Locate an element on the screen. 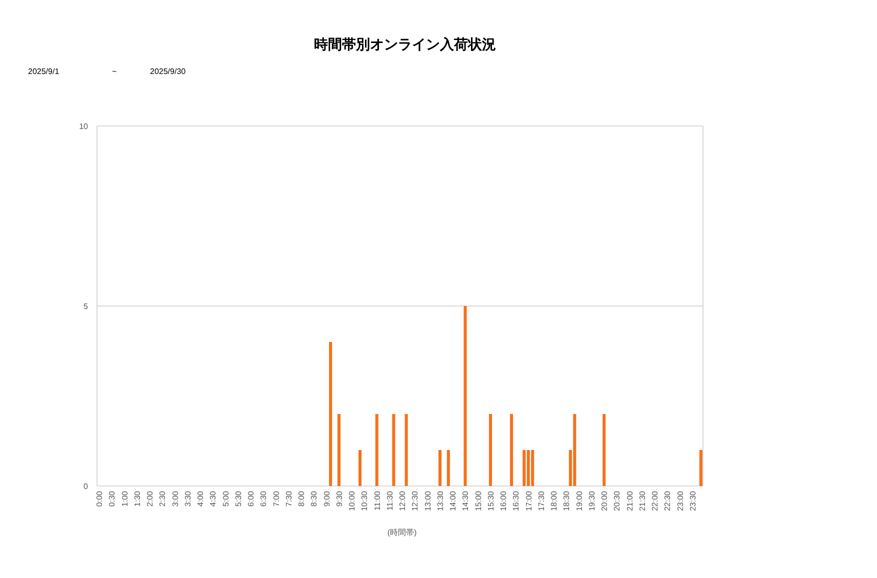 Image resolution: width=877 pixels, height=578 pixels. x-tick-label: 13:00 is located at coordinates (427, 501).